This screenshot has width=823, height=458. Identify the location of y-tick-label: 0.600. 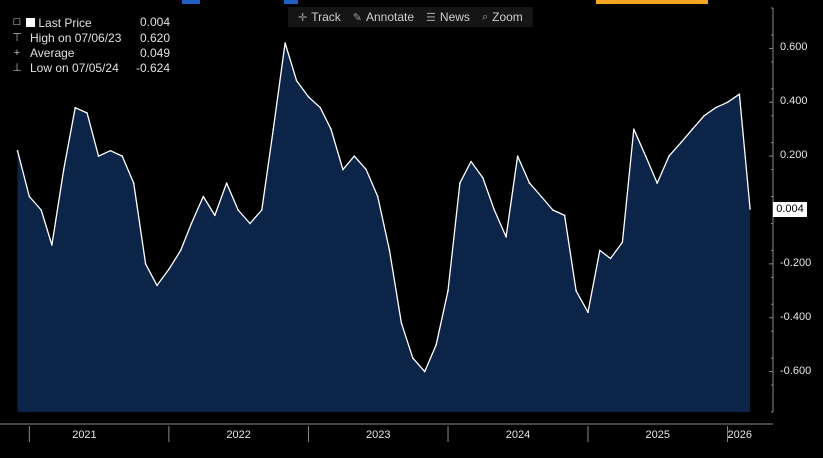
(794, 47).